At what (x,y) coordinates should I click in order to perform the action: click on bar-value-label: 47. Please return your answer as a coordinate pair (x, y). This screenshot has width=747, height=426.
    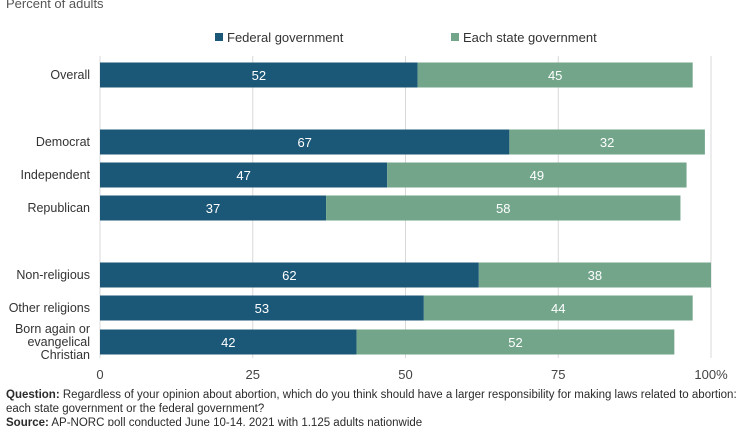
    Looking at the image, I should click on (243, 175).